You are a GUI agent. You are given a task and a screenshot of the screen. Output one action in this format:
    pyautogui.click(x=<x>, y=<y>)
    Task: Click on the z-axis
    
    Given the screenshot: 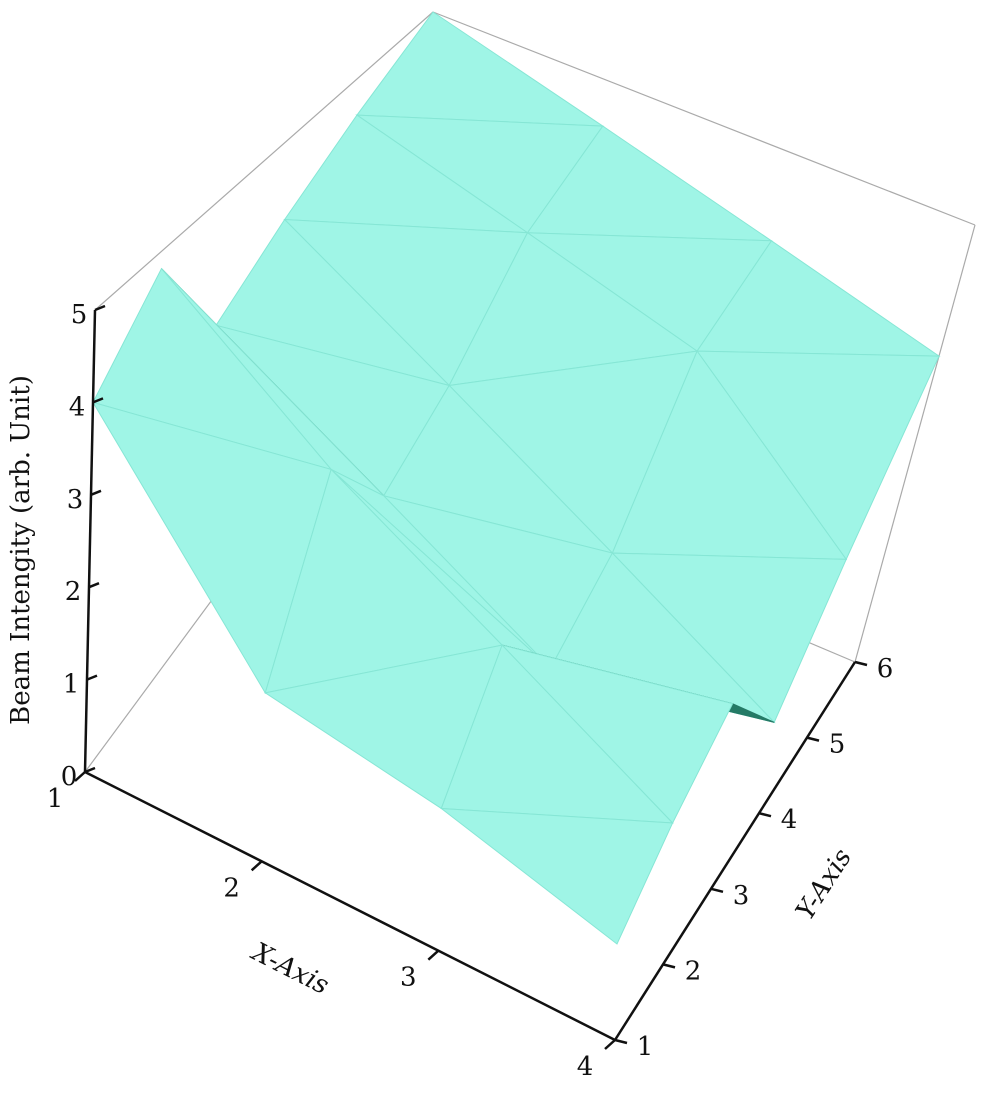 What is the action you would take?
    pyautogui.click(x=90, y=541)
    